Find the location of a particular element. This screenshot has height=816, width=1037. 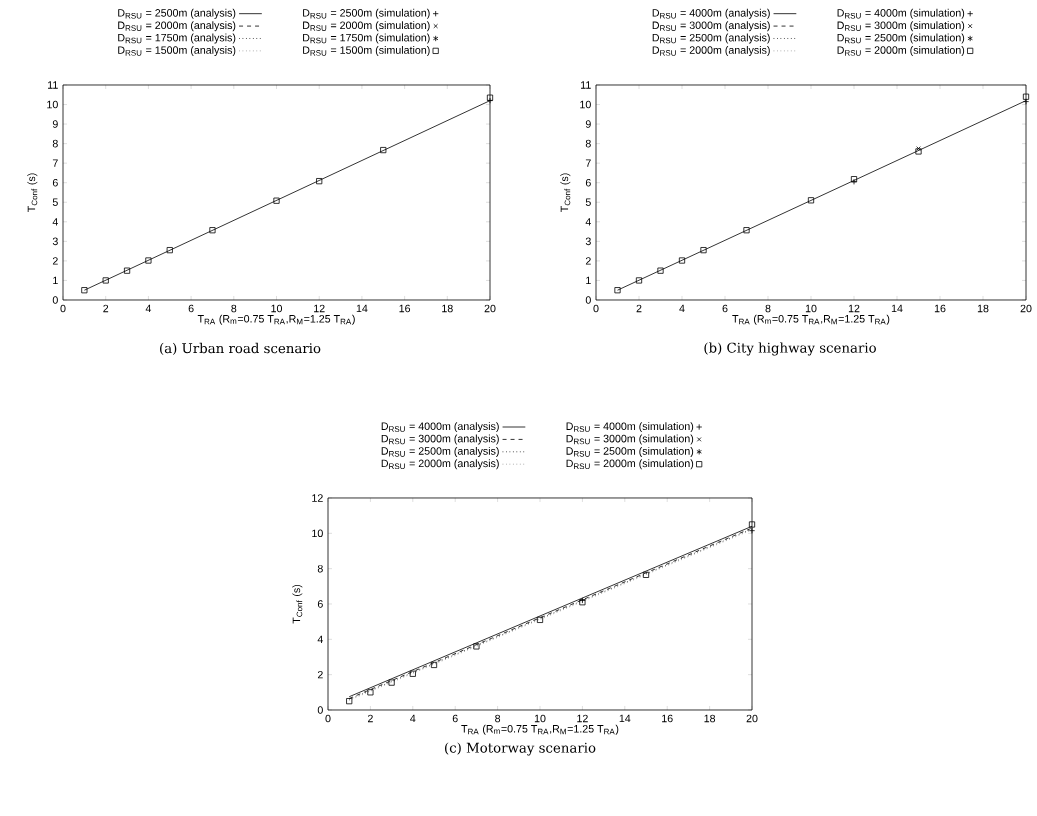

text: (c) Motorway scenario is located at coordinates (520, 749).